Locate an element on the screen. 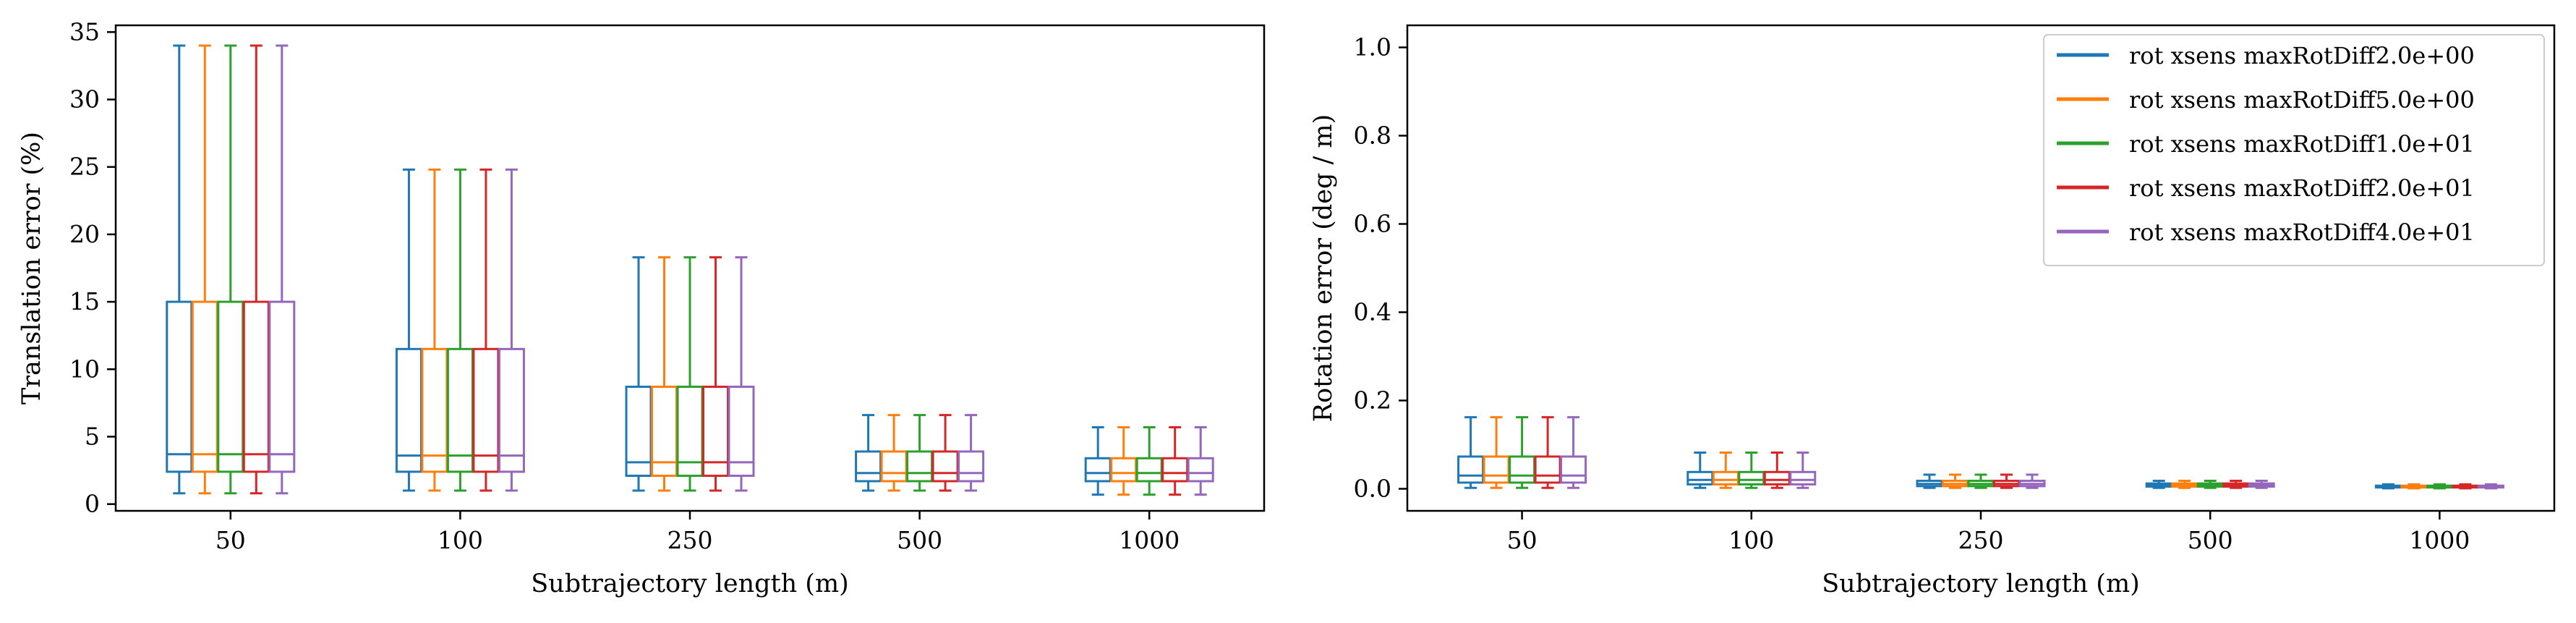 The height and width of the screenshot is (623, 2576). y-axis-label: Rotation error (deg / m) is located at coordinates (1323, 269).